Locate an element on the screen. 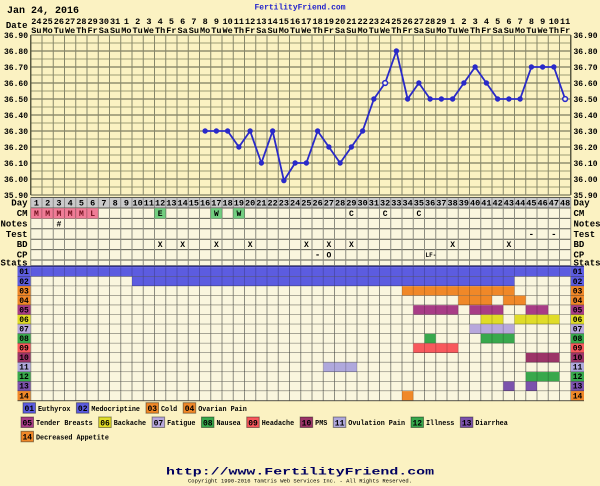 This screenshot has height=486, width=600. svg-text: CP is located at coordinates (579, 256).